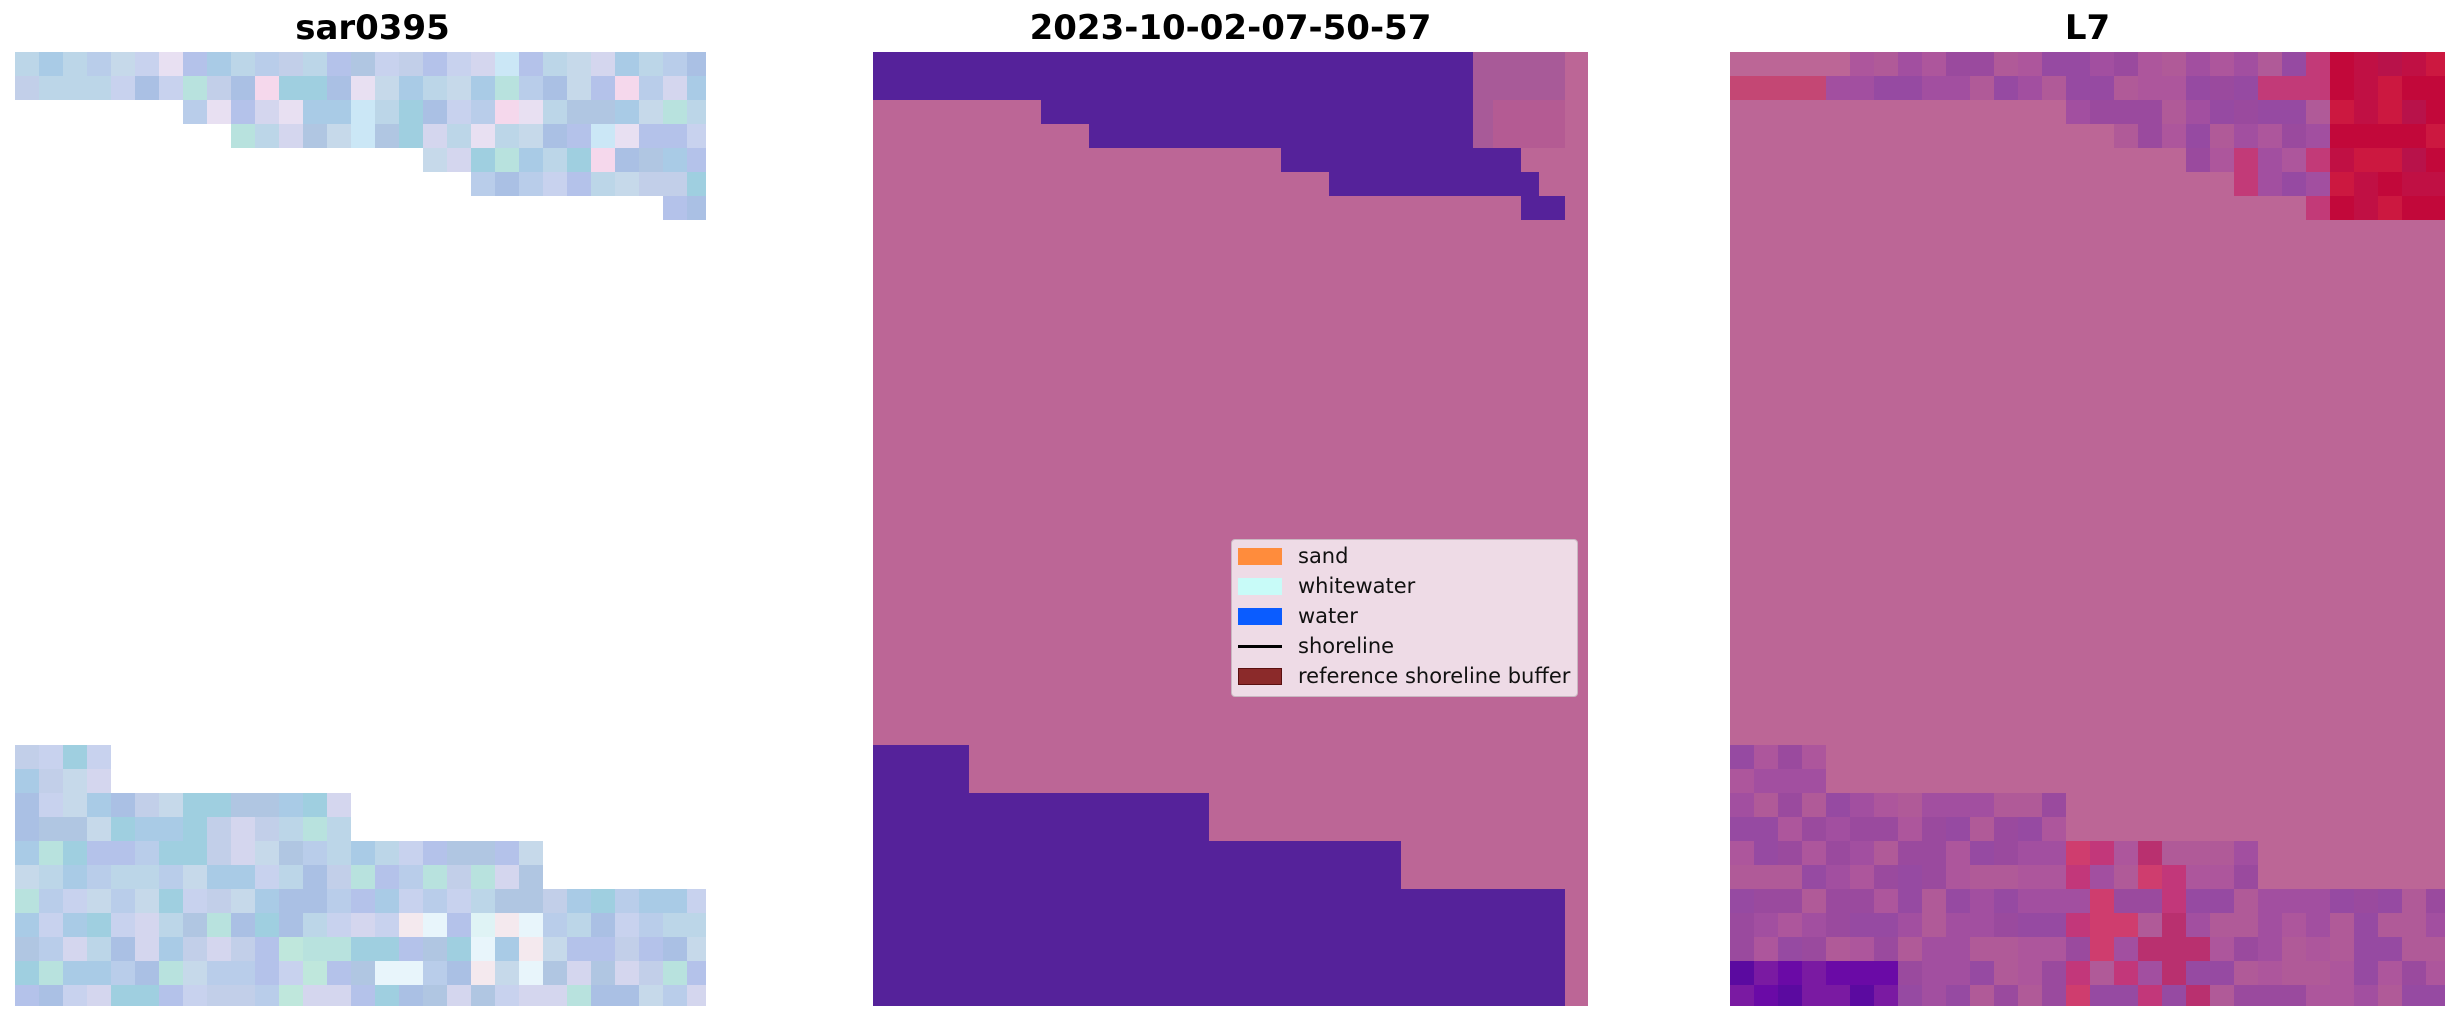 The height and width of the screenshot is (1021, 2460). I want to click on whitewater-swatch, so click(1260, 586).